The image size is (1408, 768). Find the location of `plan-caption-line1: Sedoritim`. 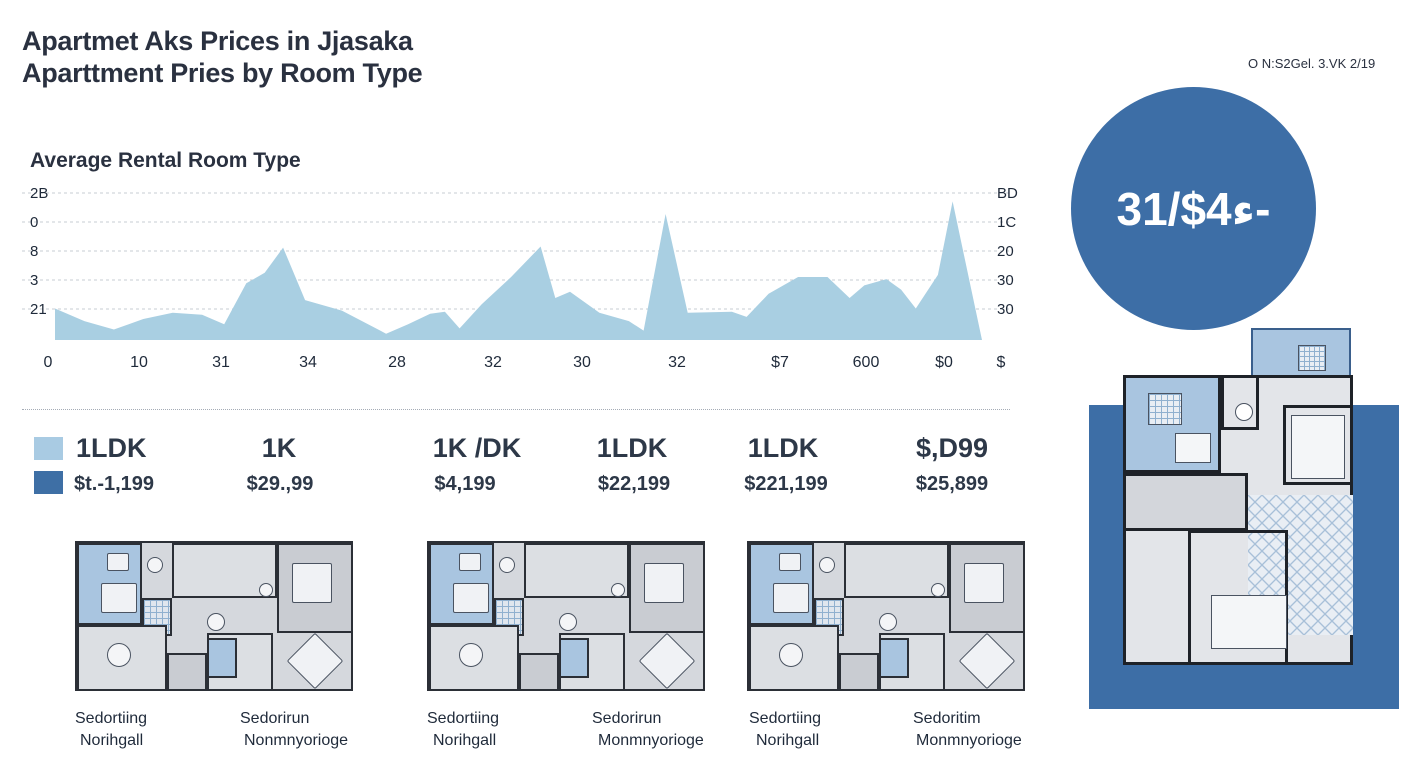

plan-caption-line1: Sedoritim is located at coordinates (947, 718).